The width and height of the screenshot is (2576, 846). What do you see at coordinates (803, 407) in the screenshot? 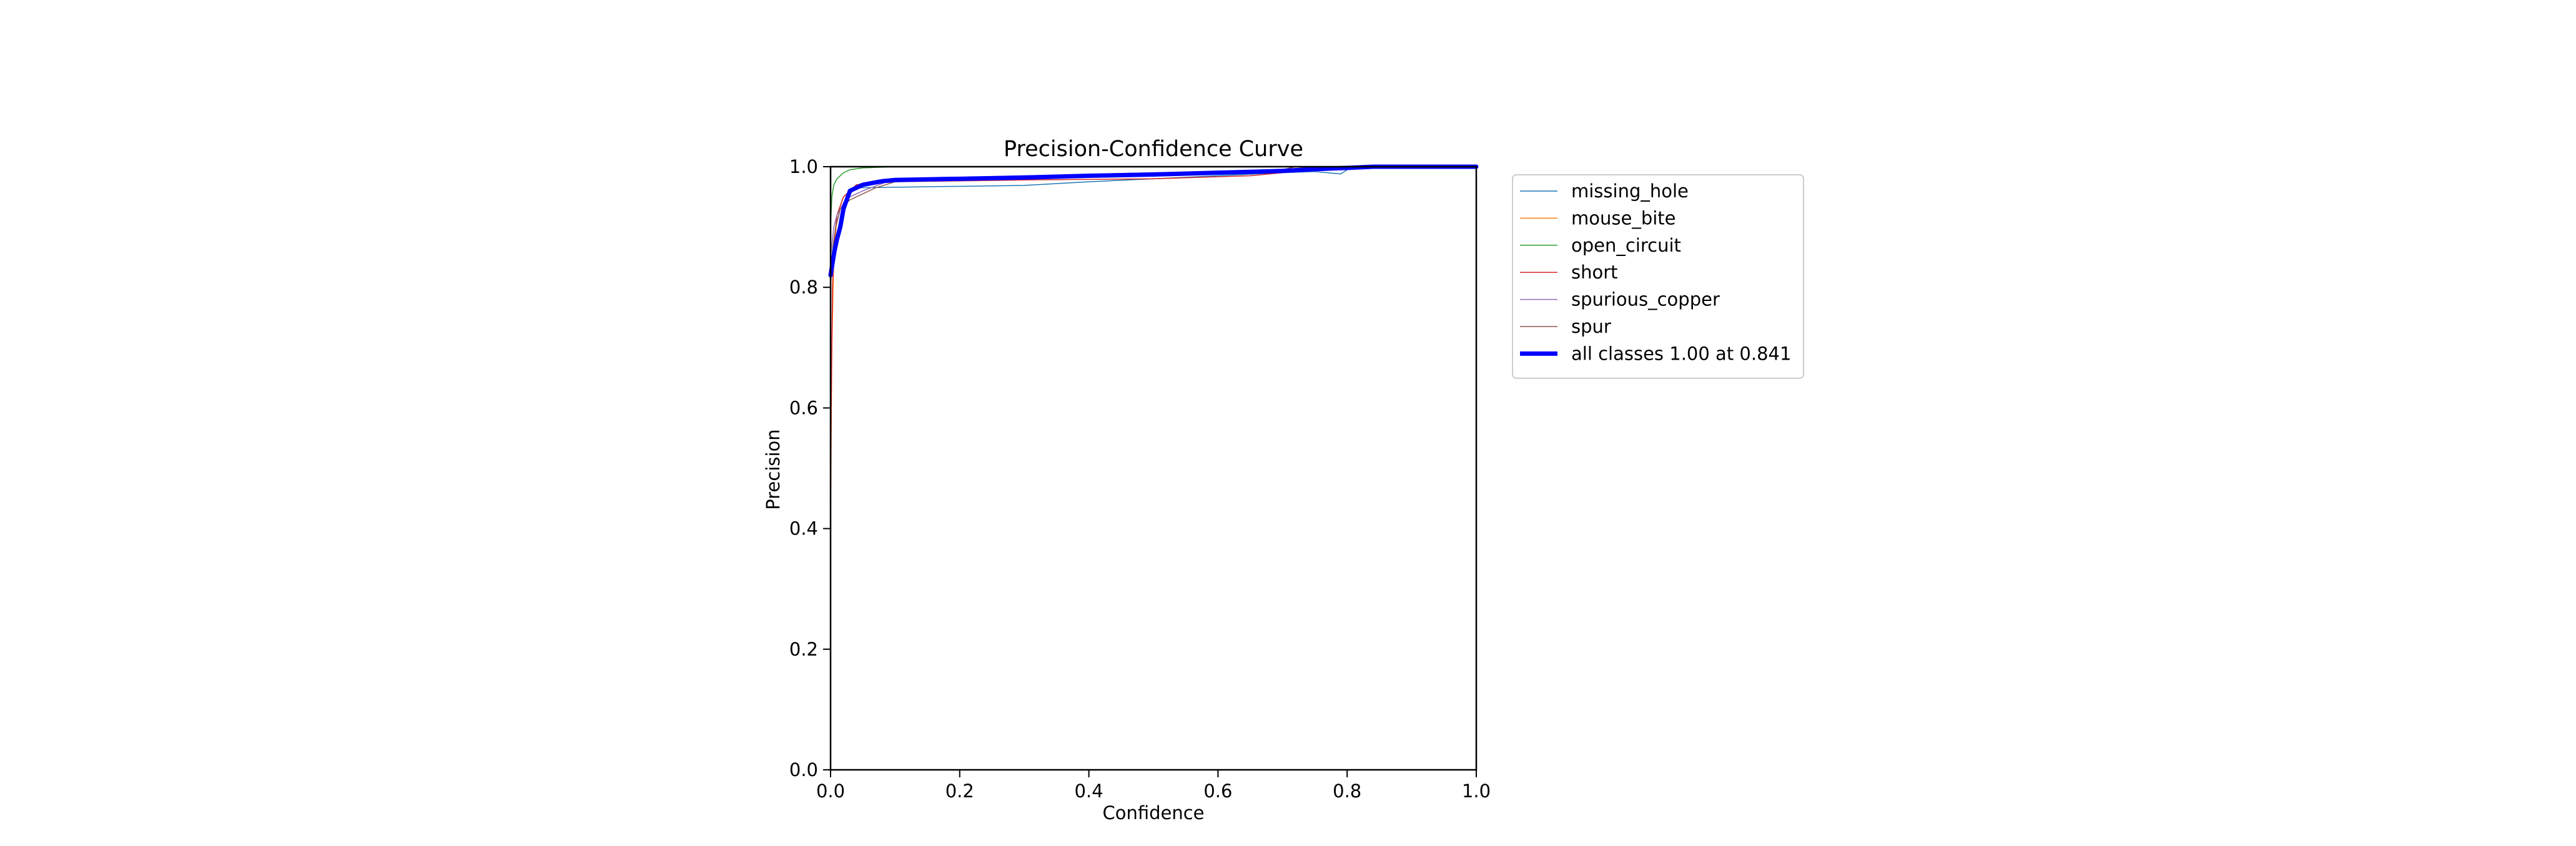
I see `y-tick-label: 0.6` at bounding box center [803, 407].